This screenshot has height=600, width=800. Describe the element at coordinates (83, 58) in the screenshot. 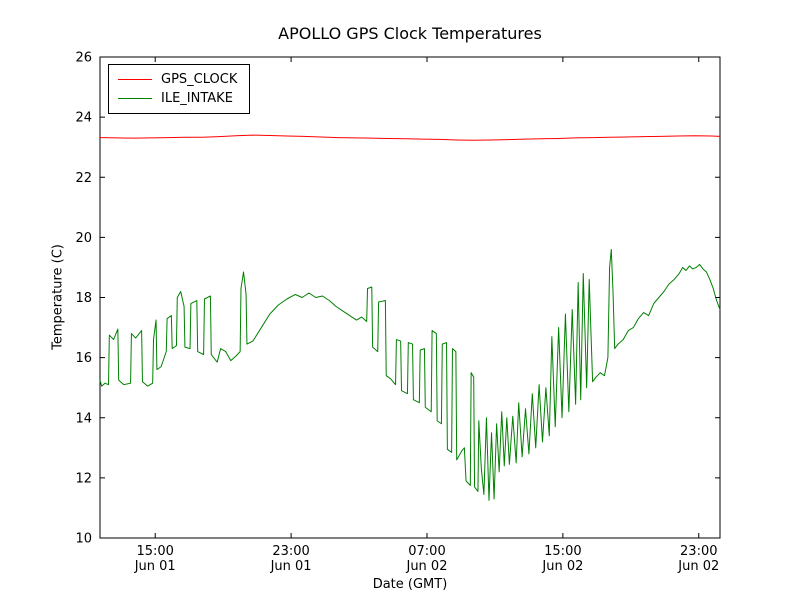

I see `y-tick-label: 26` at that location.